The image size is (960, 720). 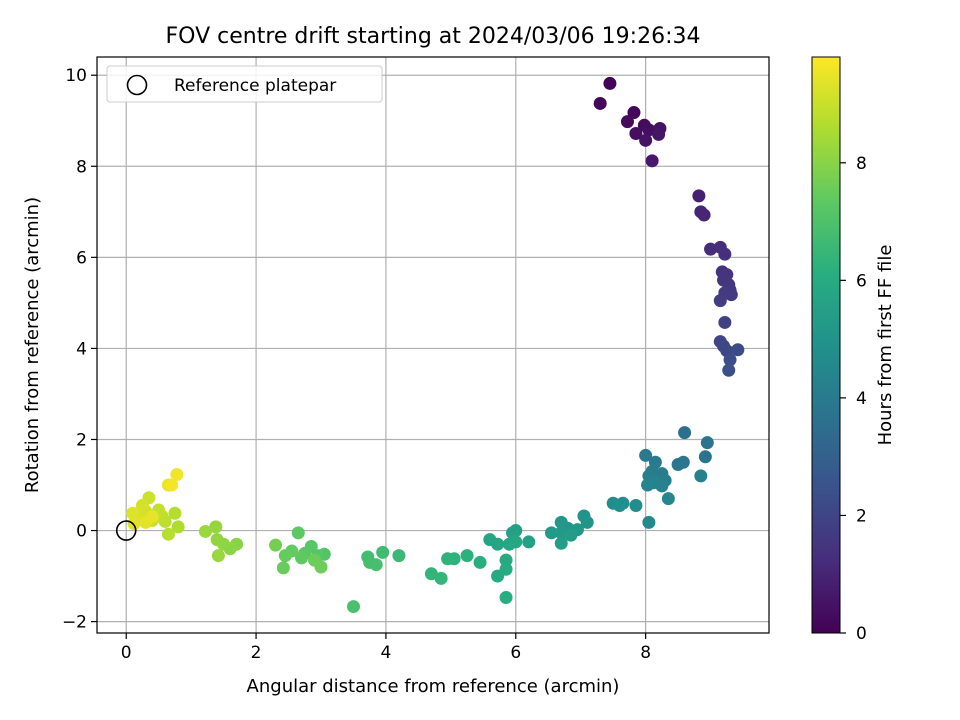 I want to click on colorbar-tick-label: 0, so click(x=861, y=634).